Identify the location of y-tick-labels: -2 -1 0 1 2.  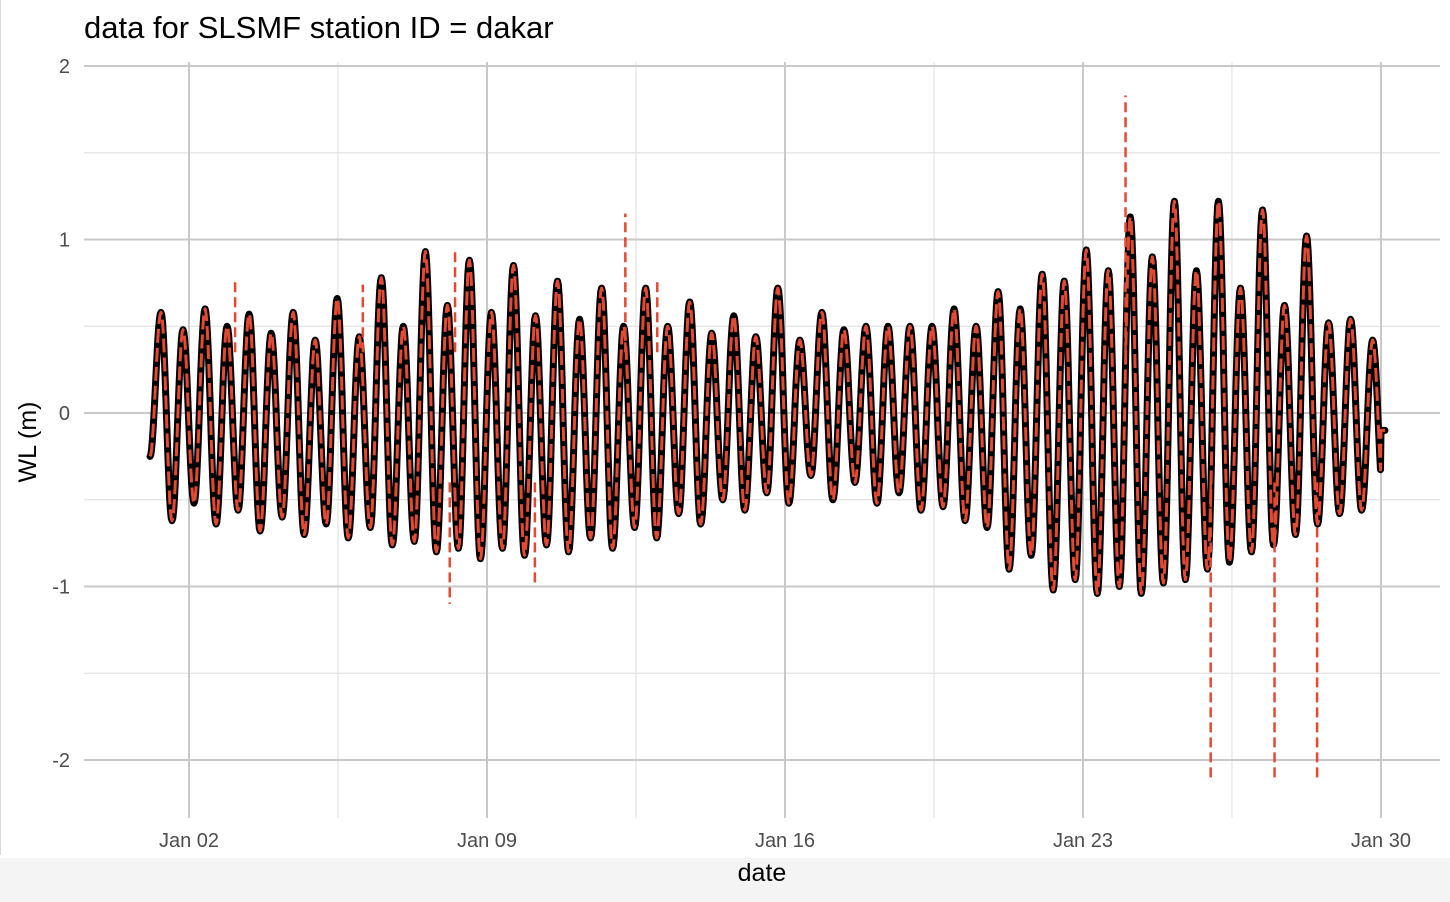
(61, 414).